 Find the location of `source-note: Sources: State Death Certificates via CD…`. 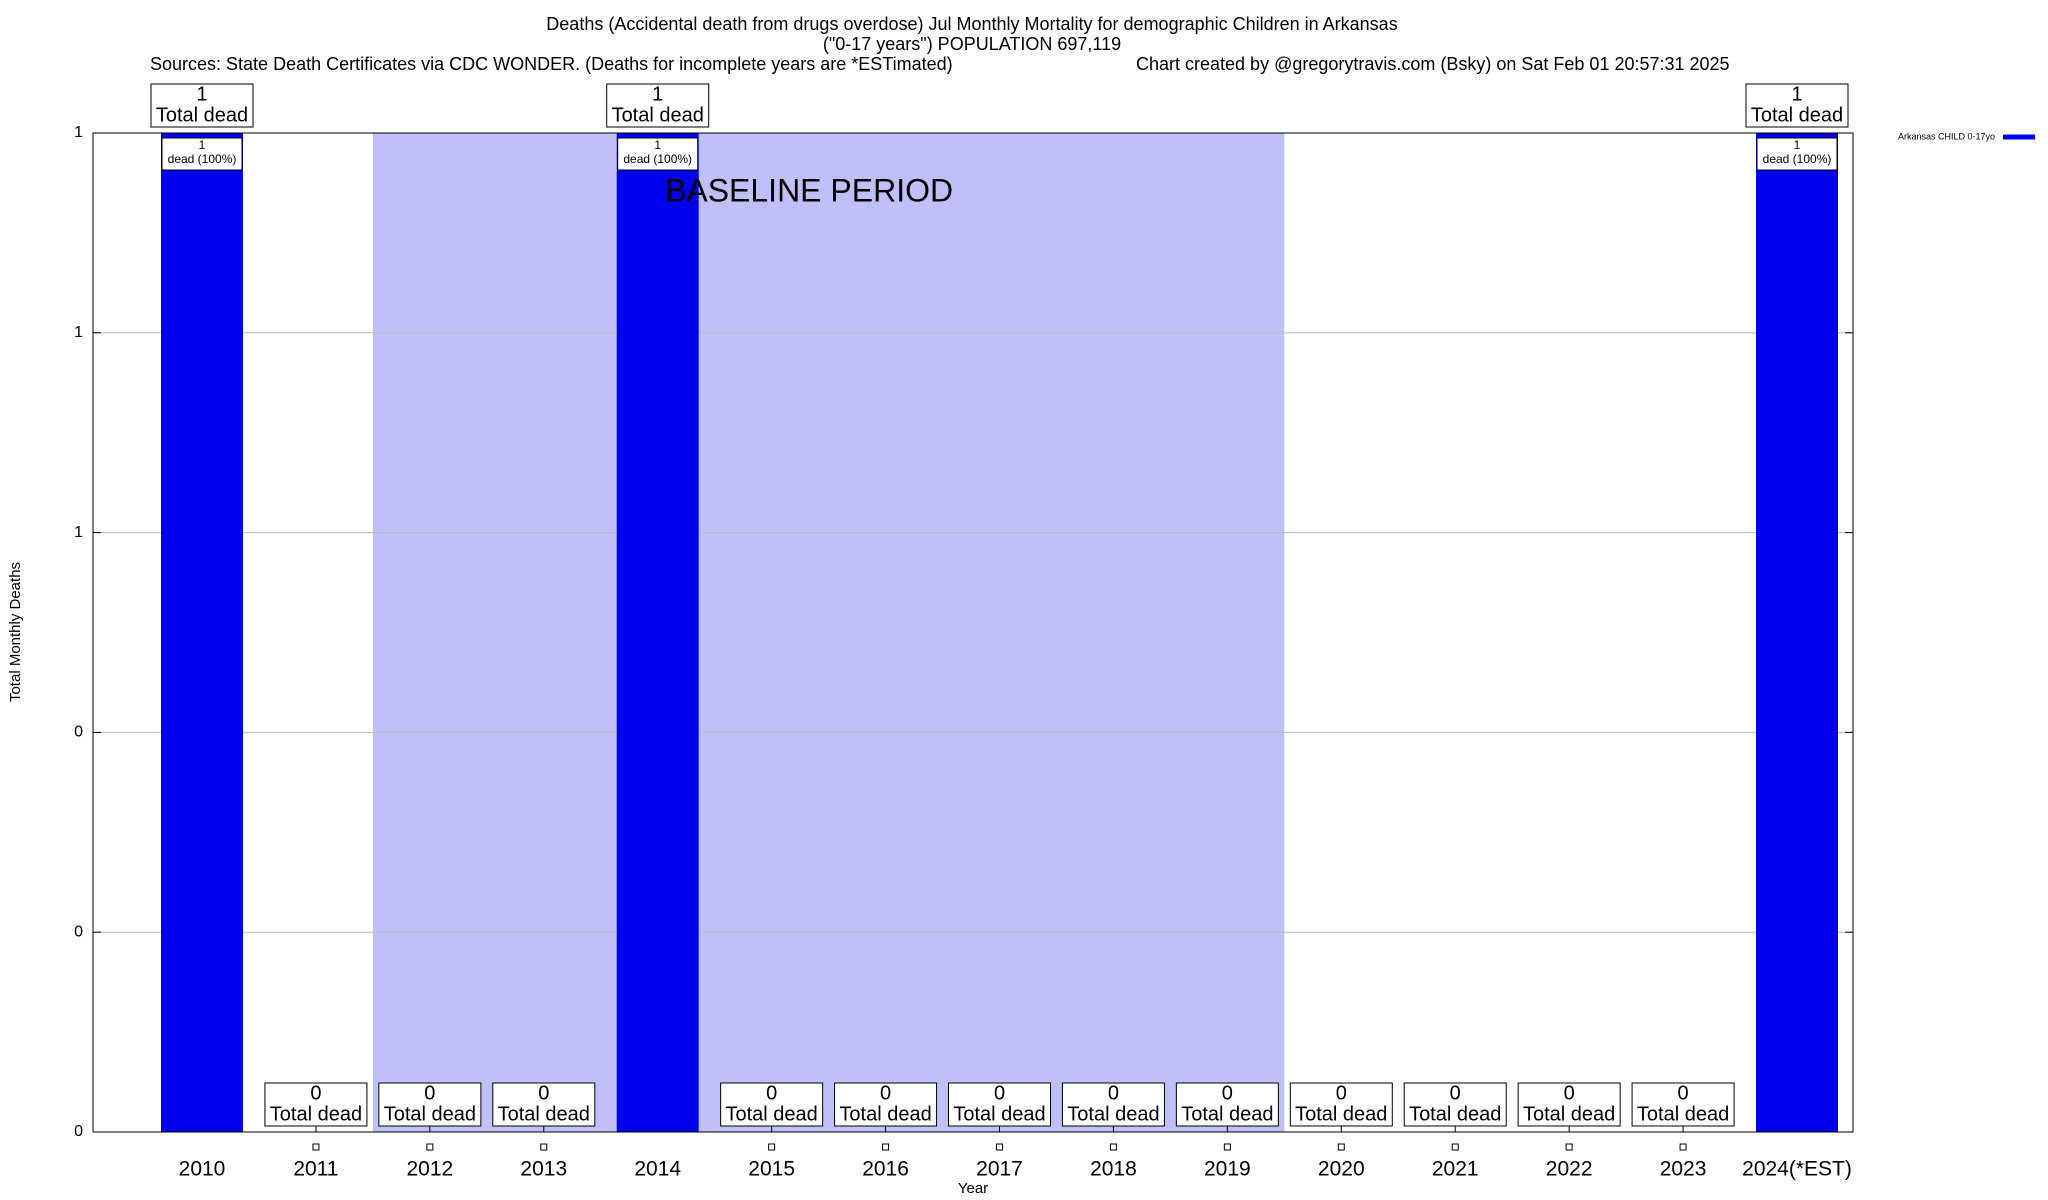

source-note: Sources: State Death Certificates via CD… is located at coordinates (551, 64).